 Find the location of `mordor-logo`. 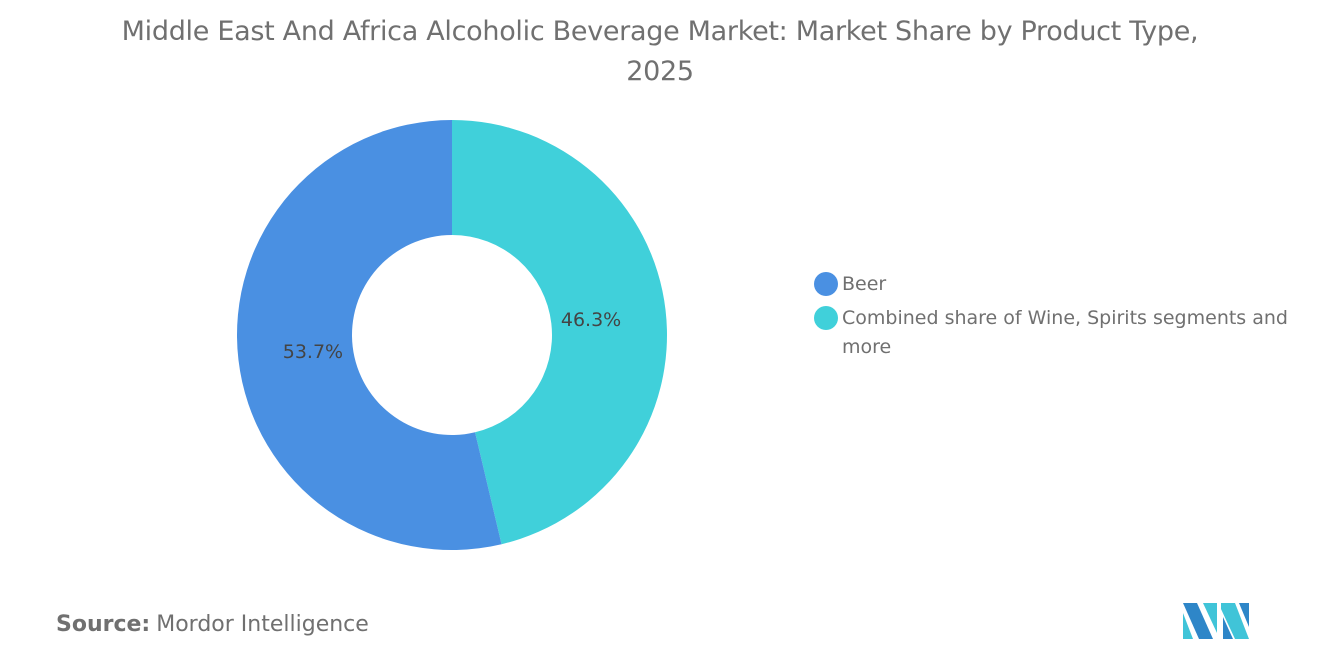

mordor-logo is located at coordinates (1216, 621).